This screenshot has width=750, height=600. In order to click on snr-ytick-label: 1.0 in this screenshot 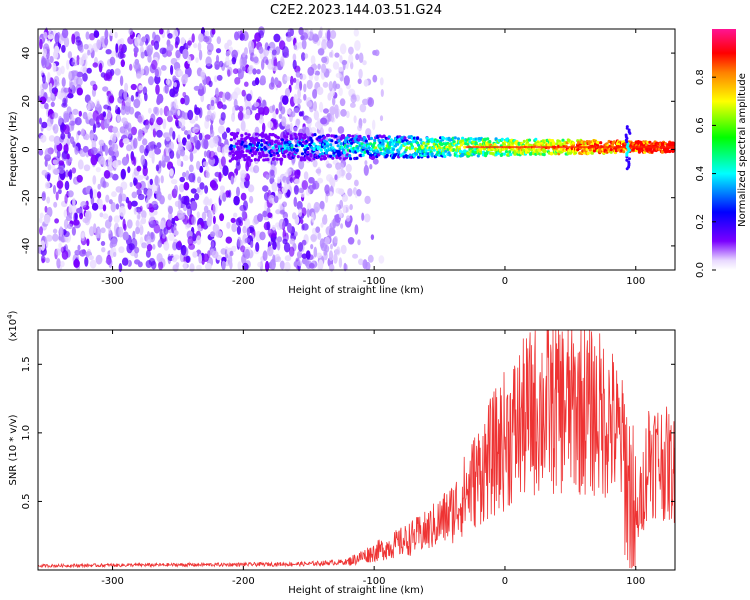, I will do `click(26, 433)`.